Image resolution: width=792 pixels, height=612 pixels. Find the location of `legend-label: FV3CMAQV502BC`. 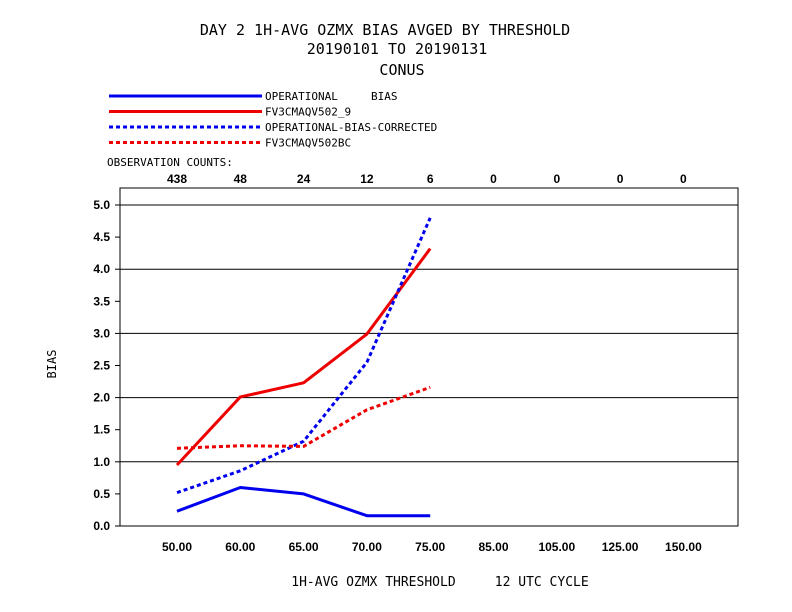

legend-label: FV3CMAQV502BC is located at coordinates (308, 143).